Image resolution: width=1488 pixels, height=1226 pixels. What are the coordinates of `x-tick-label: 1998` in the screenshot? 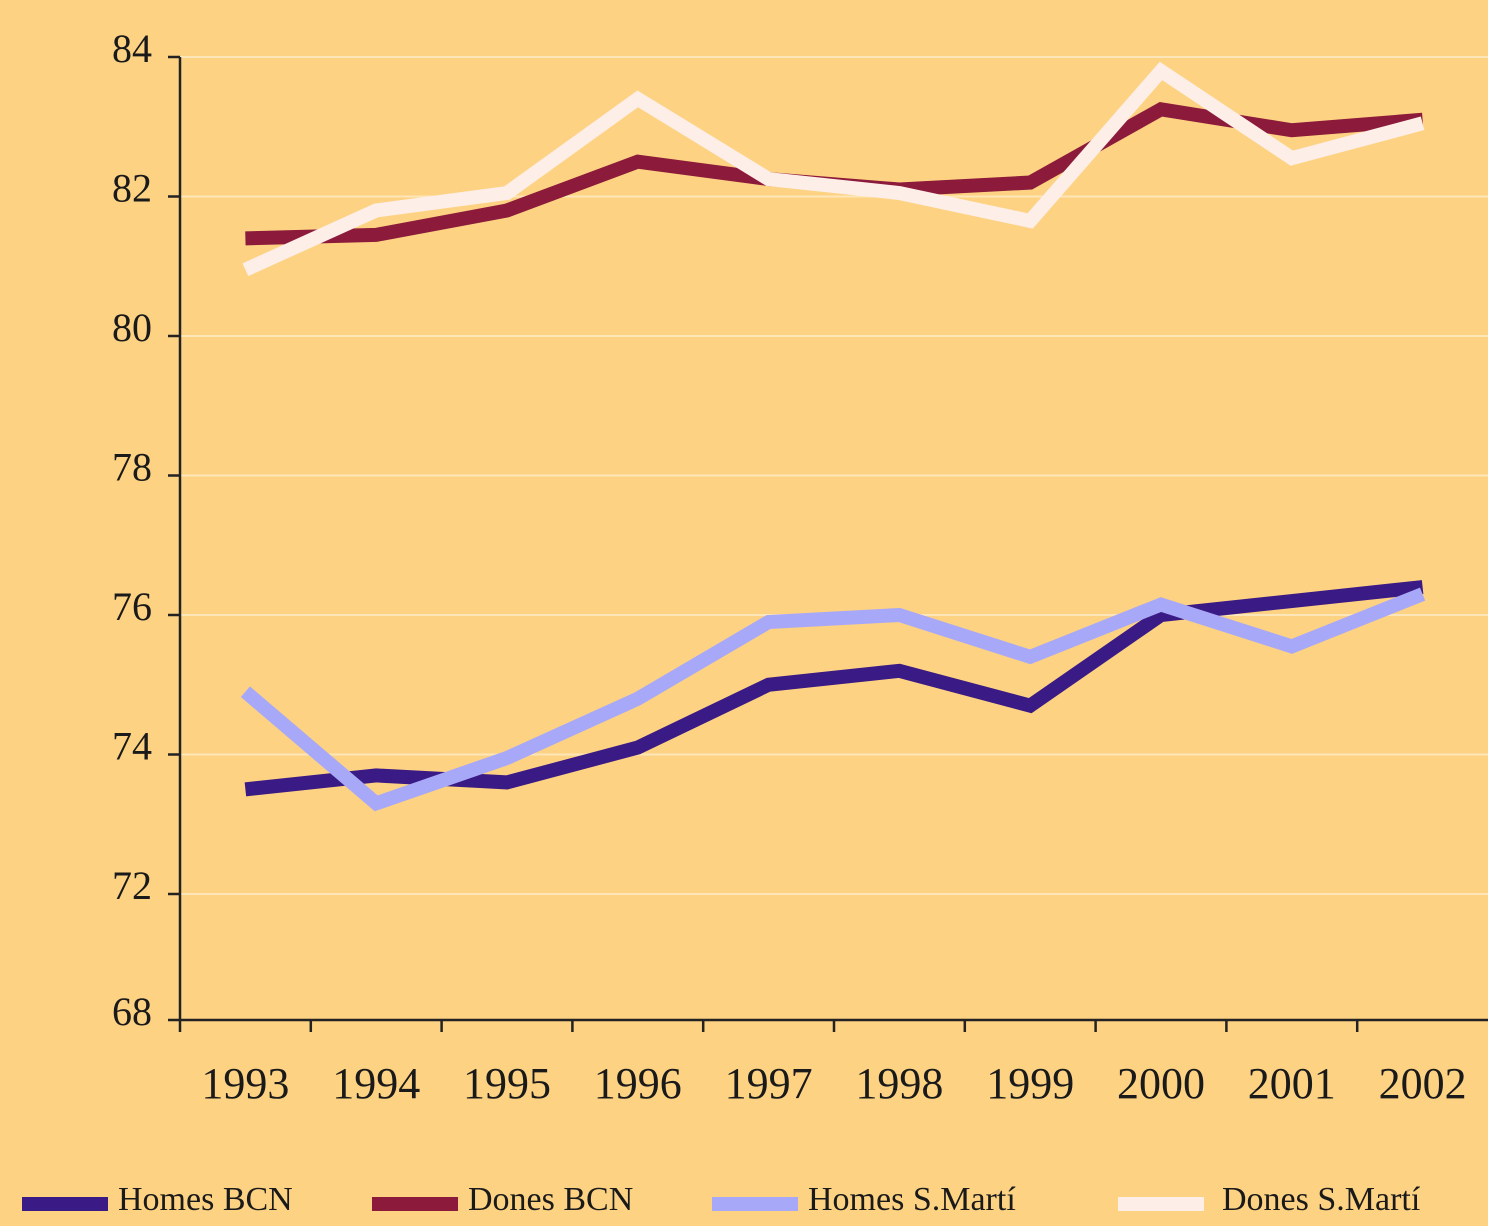 It's located at (899, 1083).